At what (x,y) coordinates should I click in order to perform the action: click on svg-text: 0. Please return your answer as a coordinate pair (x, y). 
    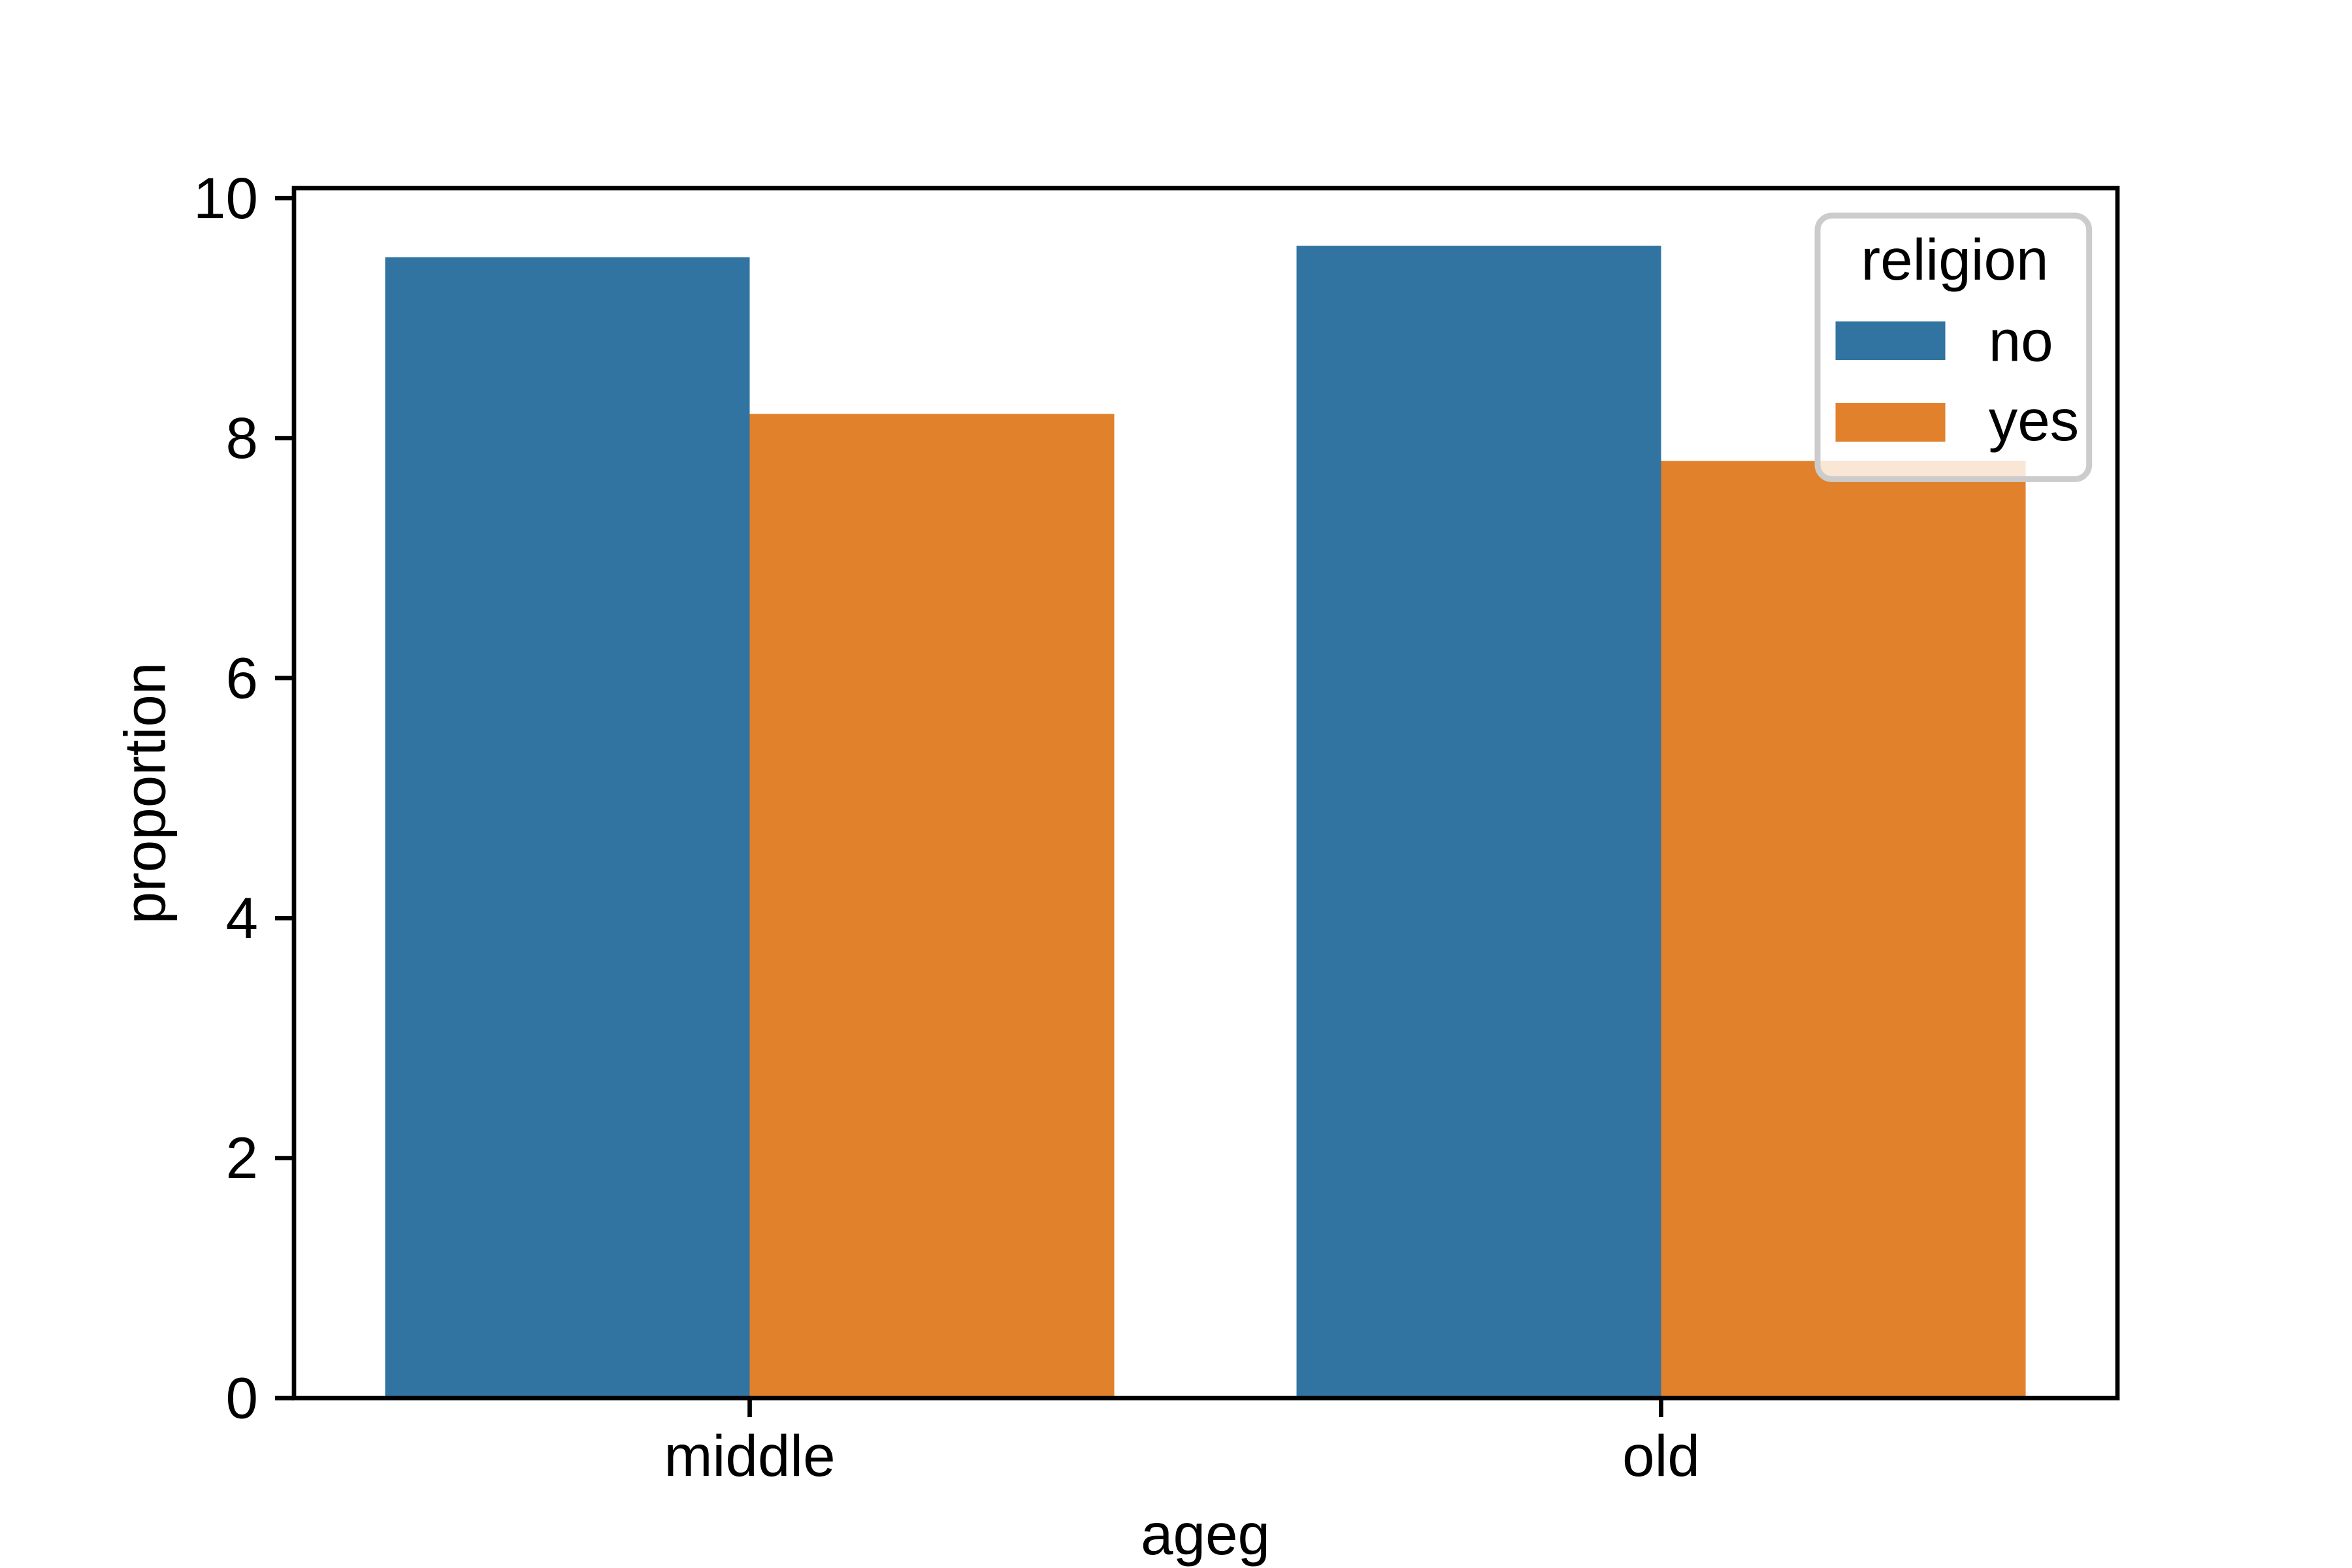
    Looking at the image, I should click on (242, 1398).